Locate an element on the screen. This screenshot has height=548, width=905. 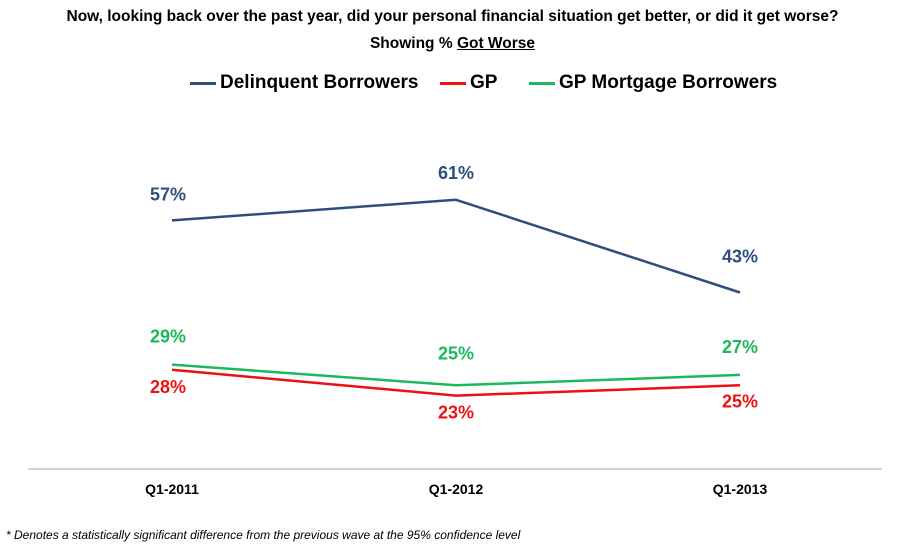
x-tick-label-q1-2011: Q1-2011 is located at coordinates (172, 489).